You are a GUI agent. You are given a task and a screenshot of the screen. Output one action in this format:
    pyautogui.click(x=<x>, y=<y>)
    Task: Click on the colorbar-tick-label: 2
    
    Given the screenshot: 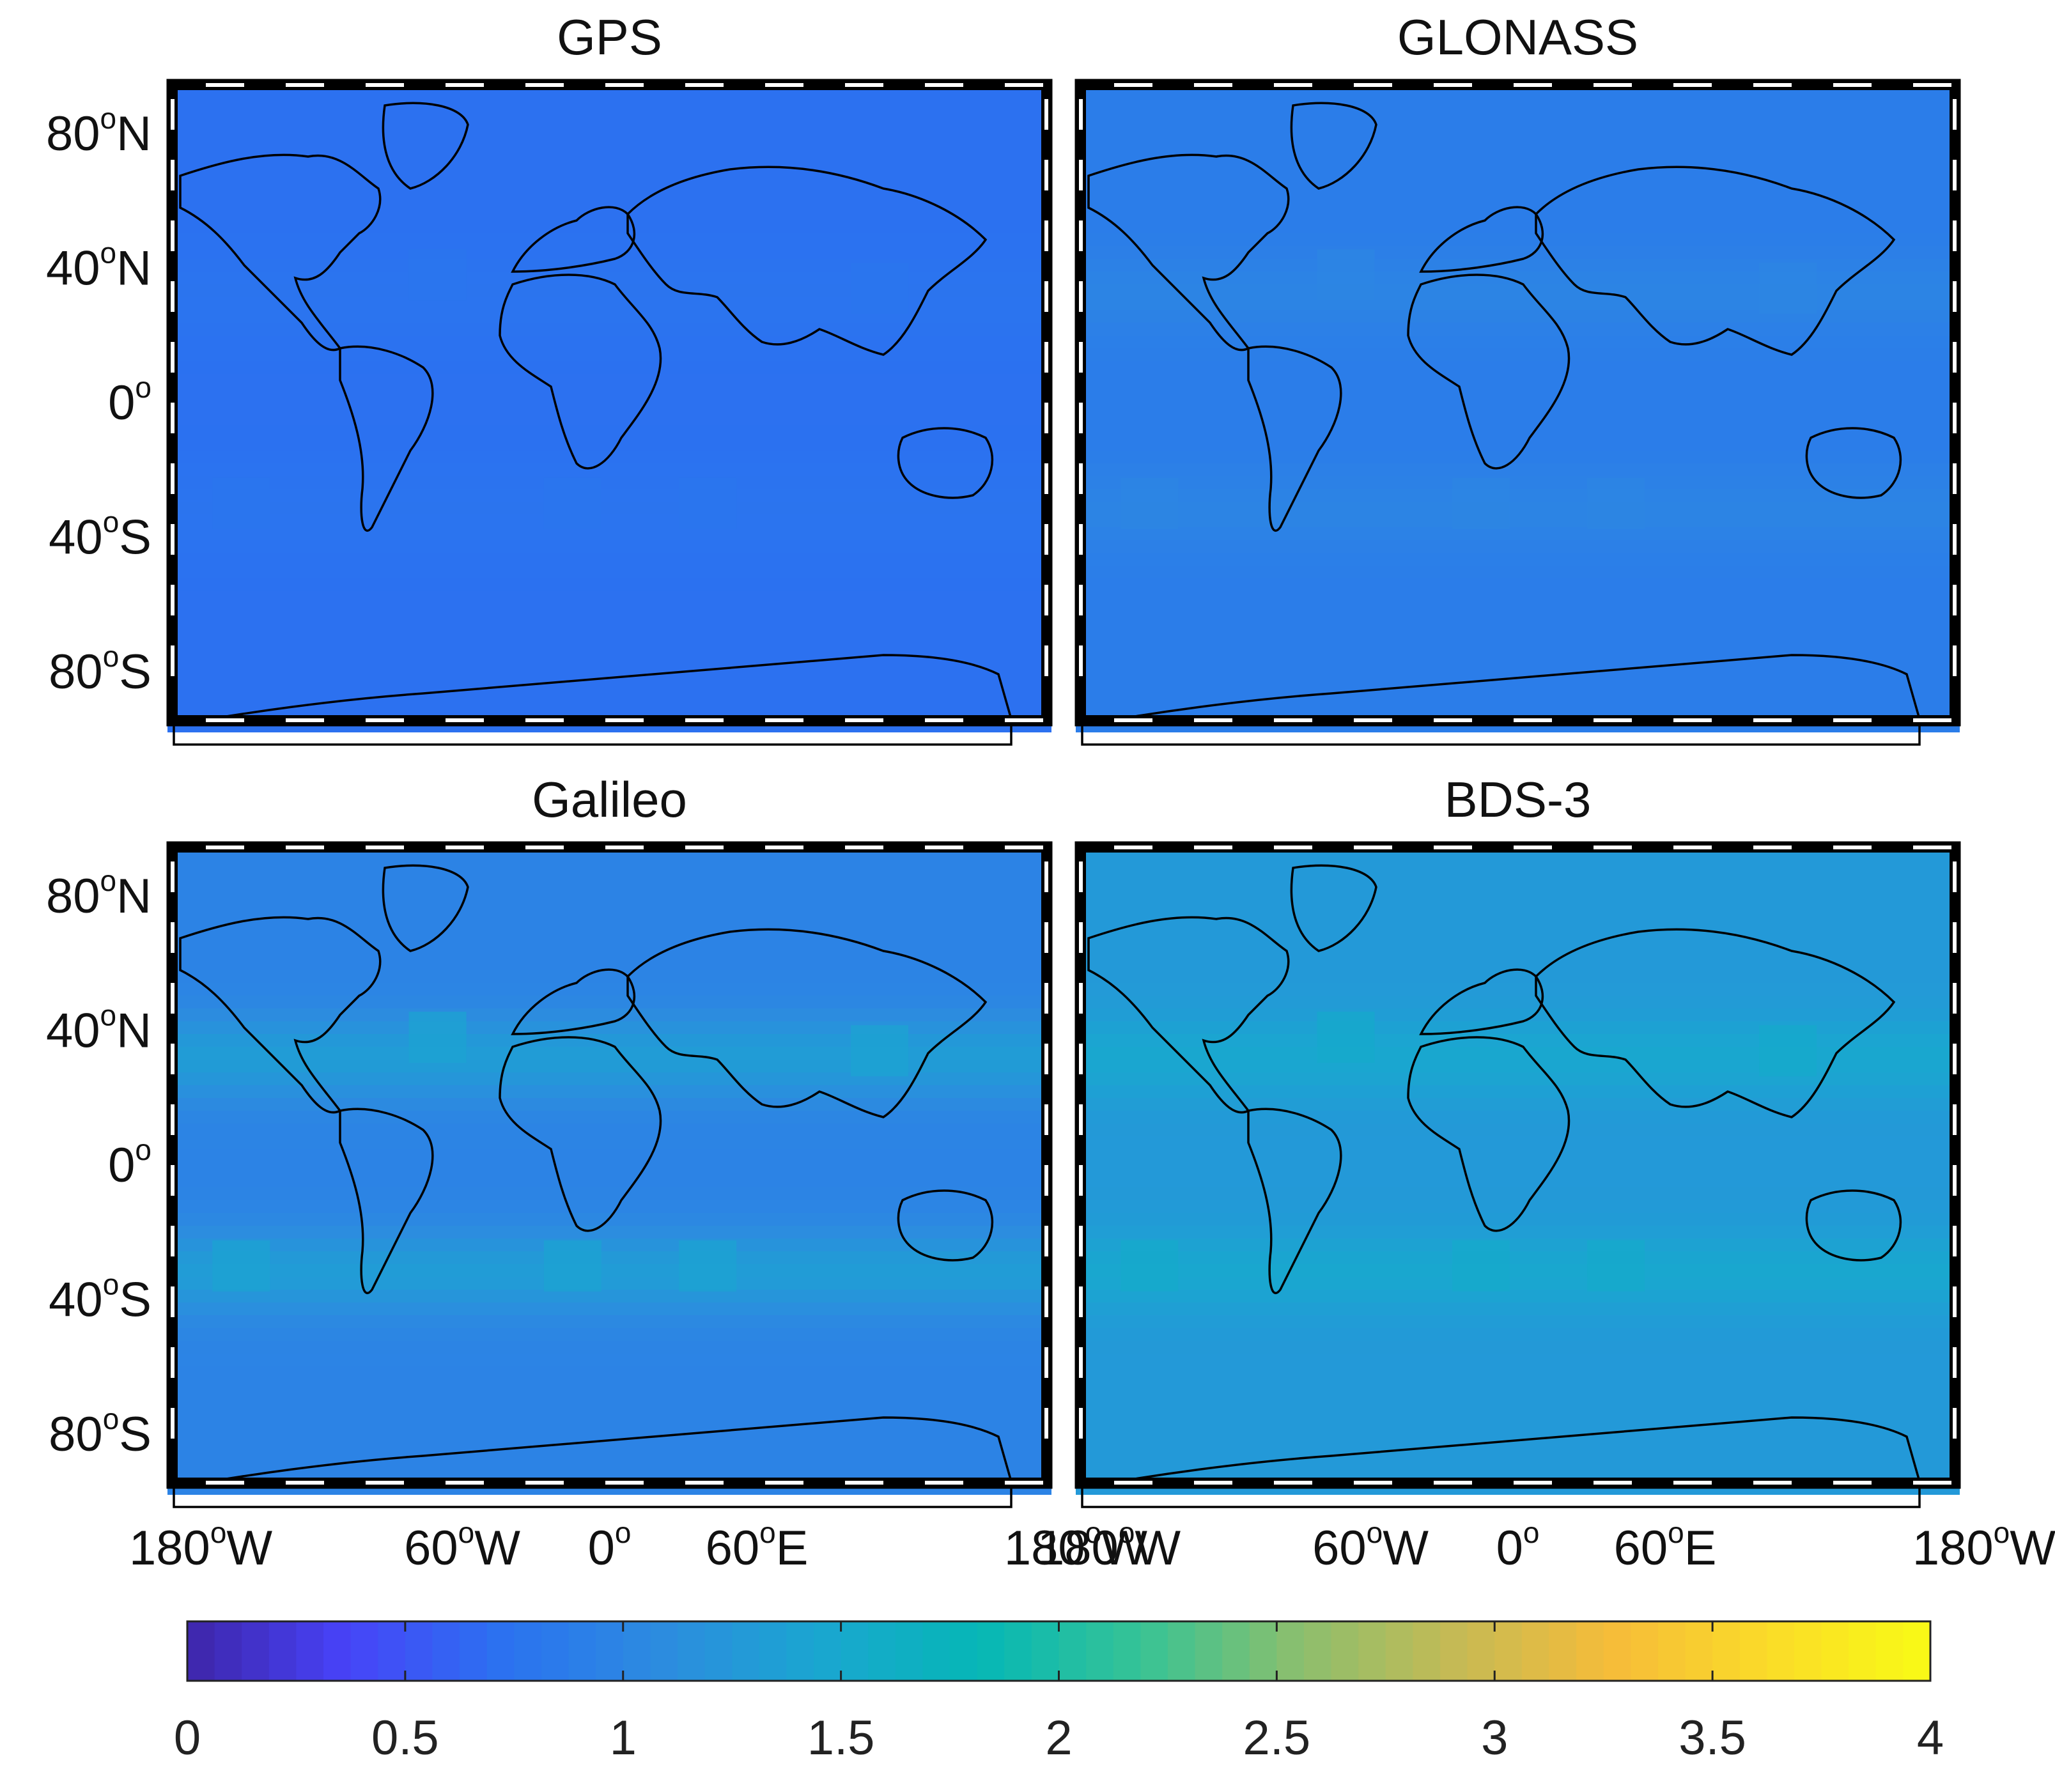 What is the action you would take?
    pyautogui.click(x=1058, y=1738)
    